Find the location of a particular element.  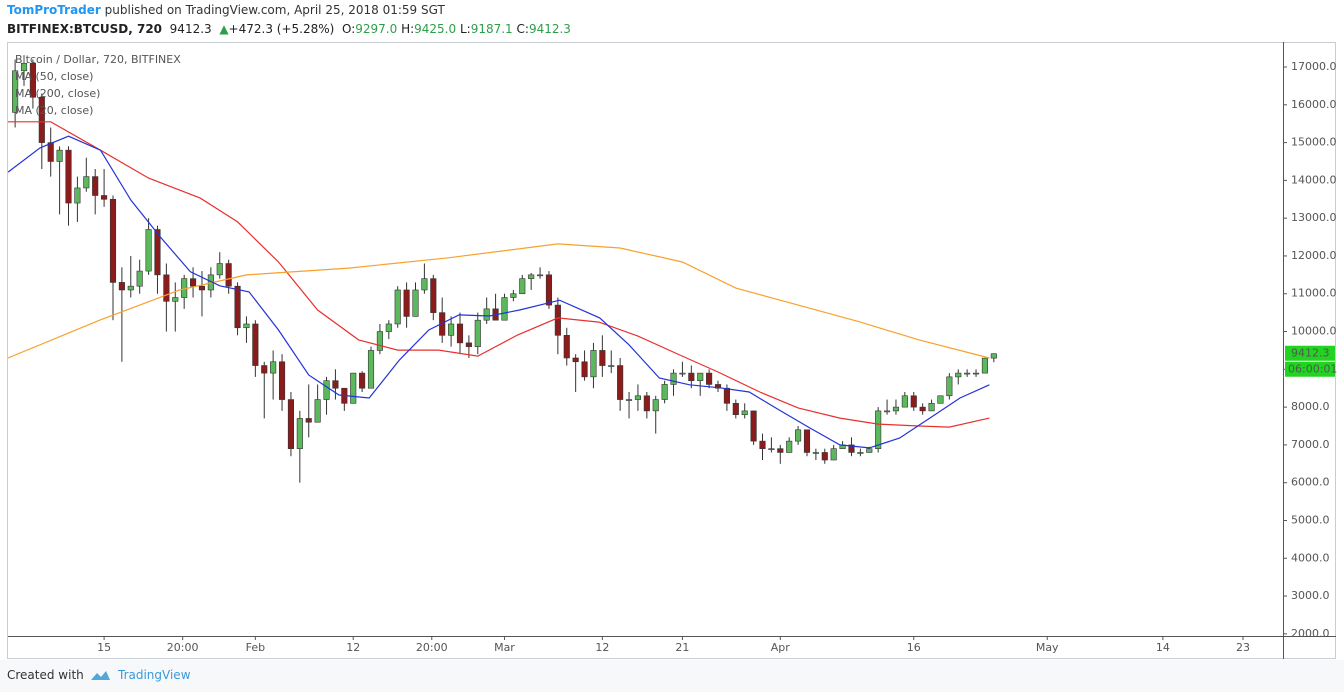

created-with: Created with is located at coordinates (45, 675).